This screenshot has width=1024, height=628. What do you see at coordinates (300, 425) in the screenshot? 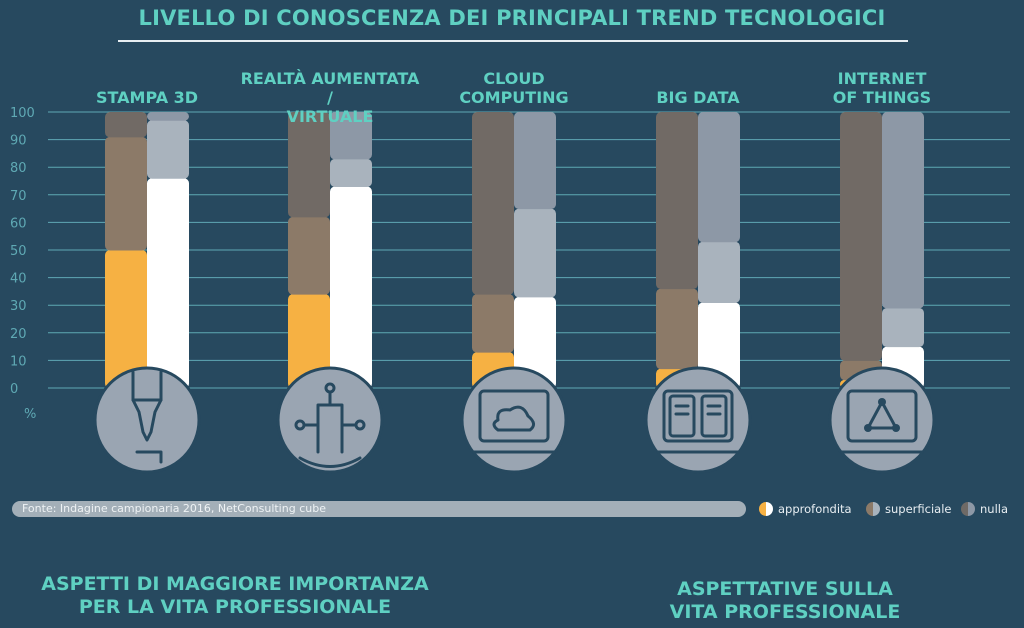
I see `node-left` at bounding box center [300, 425].